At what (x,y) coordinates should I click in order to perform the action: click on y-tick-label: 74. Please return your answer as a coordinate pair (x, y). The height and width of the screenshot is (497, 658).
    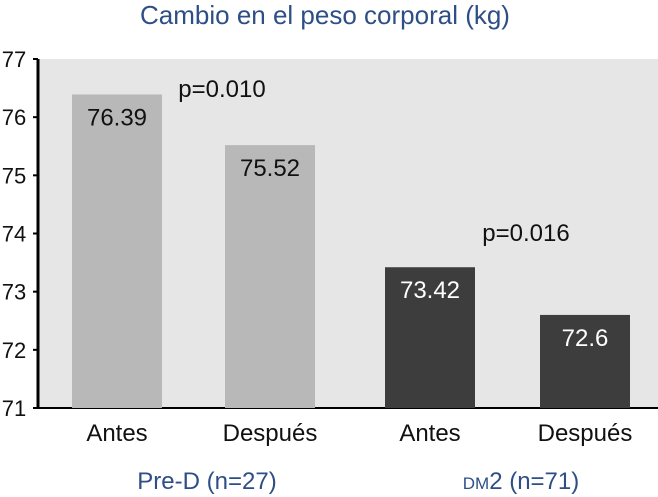
    Looking at the image, I should click on (14, 234).